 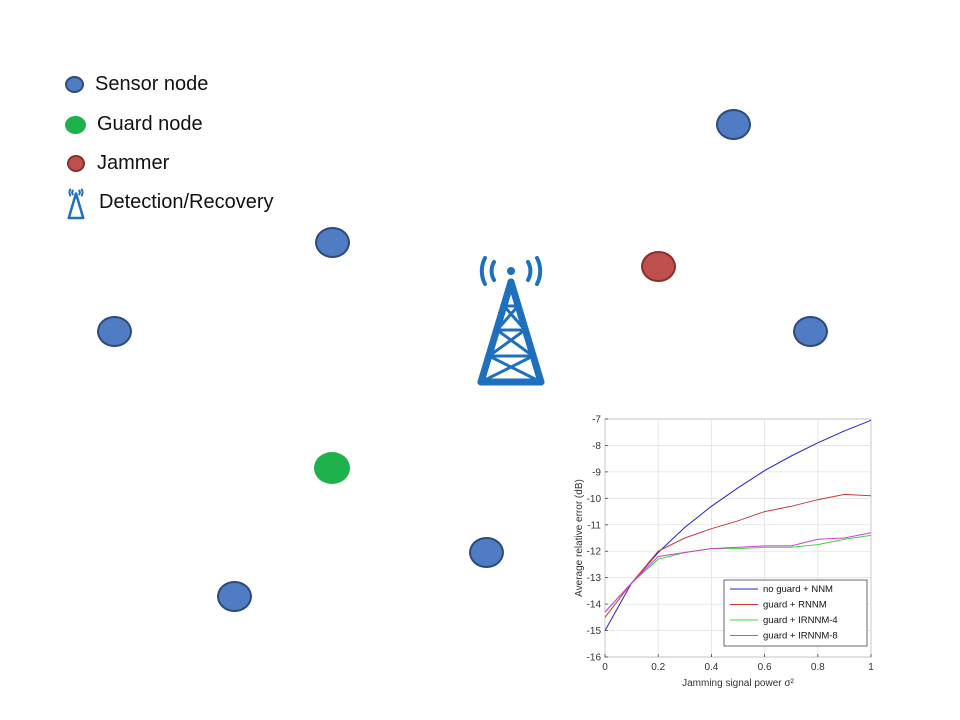 What do you see at coordinates (605, 667) in the screenshot?
I see `x-tick-label: 0` at bounding box center [605, 667].